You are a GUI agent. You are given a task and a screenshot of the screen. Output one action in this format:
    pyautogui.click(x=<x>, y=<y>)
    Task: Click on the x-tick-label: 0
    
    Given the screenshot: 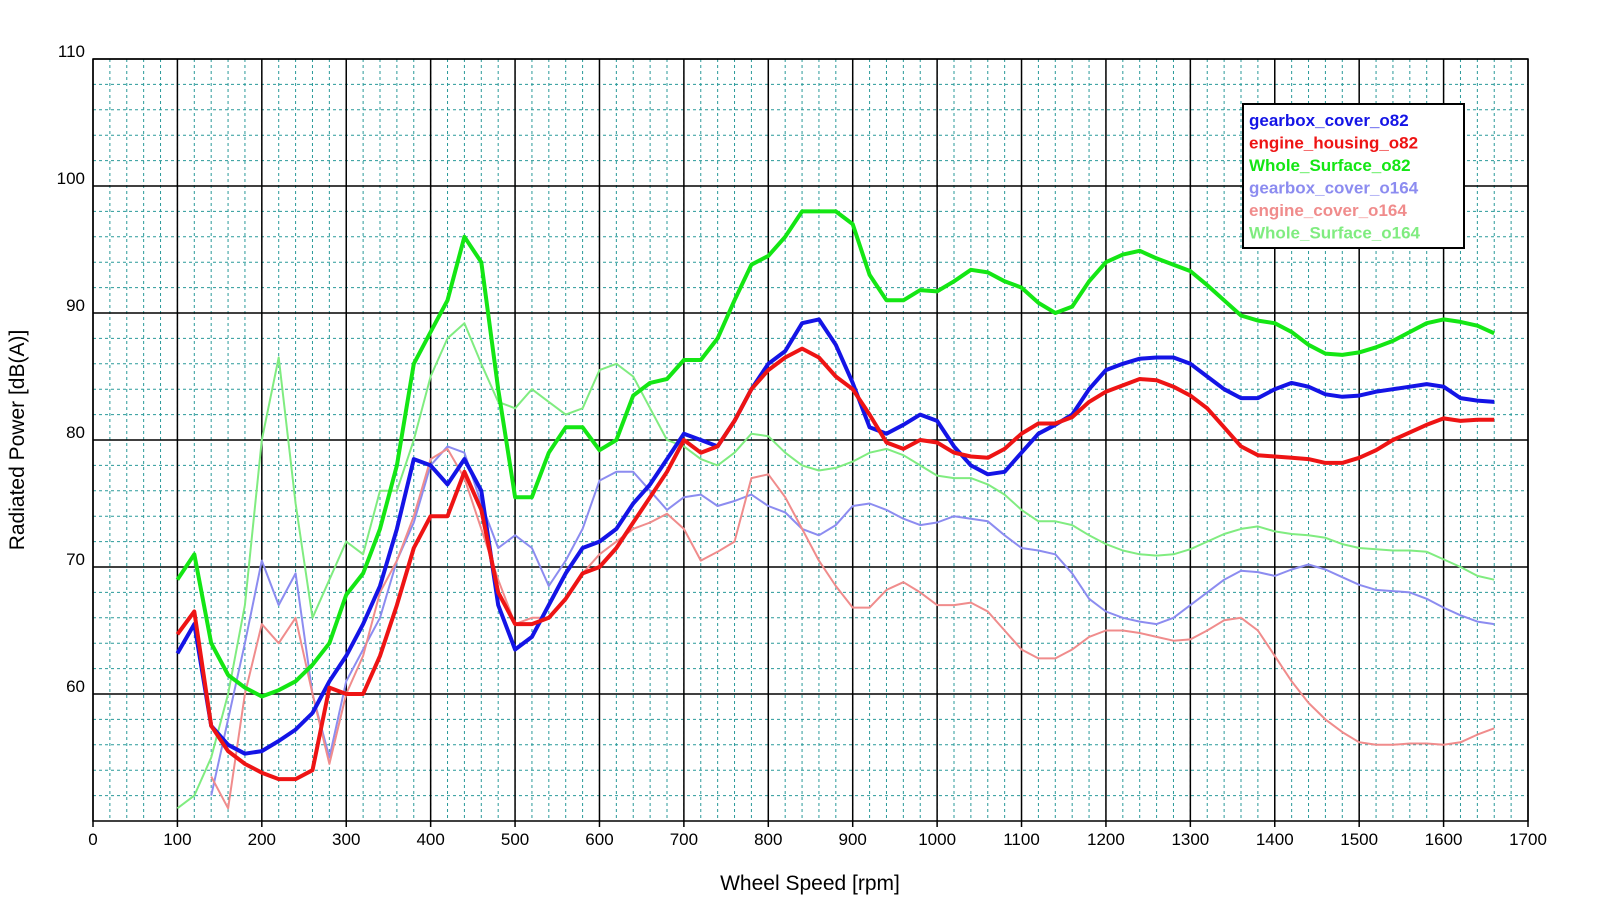 What is the action you would take?
    pyautogui.click(x=92, y=839)
    